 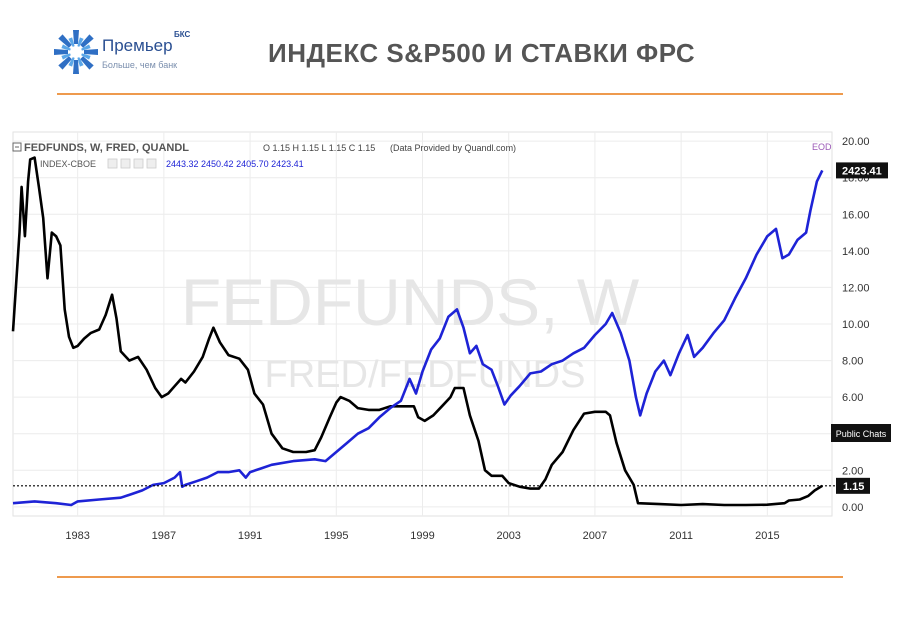 I want to click on x-tick-label: 1987, so click(x=164, y=536).